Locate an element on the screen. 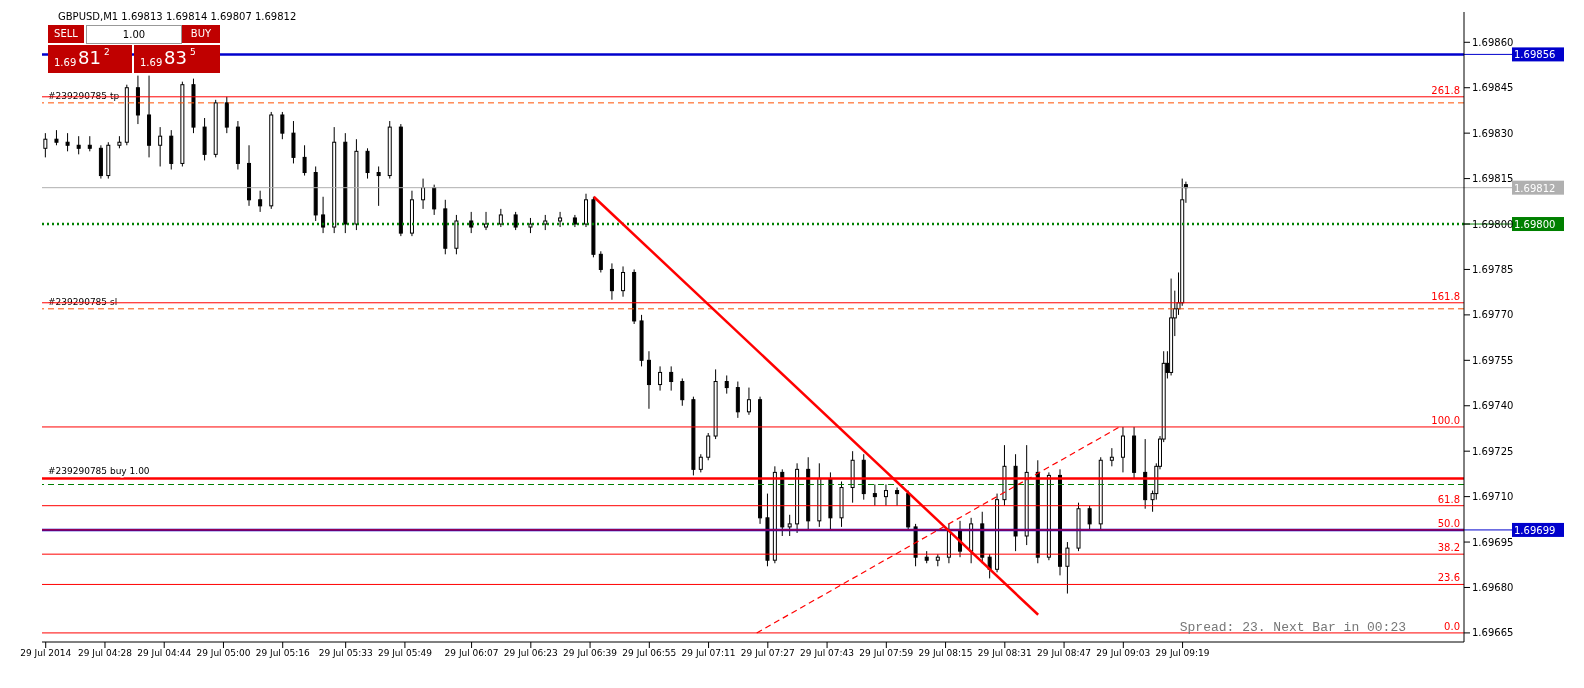  x-tick-label: 29 Jul 05:16 is located at coordinates (282, 653).